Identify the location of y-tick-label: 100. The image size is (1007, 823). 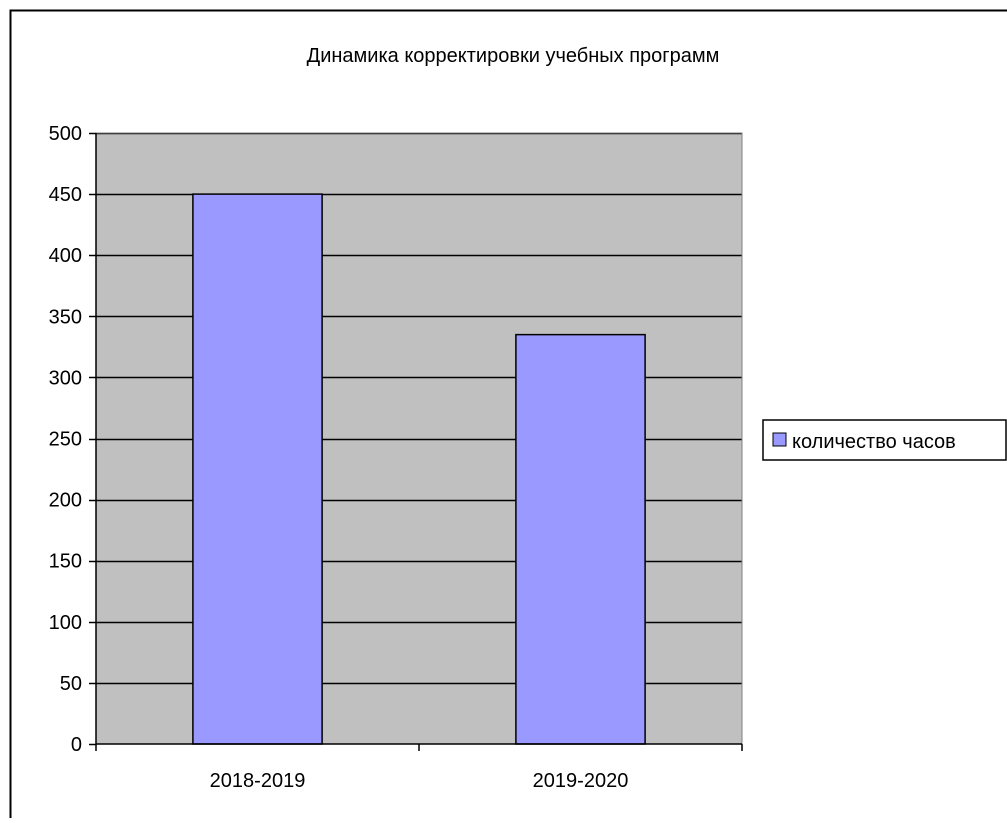
(65, 623).